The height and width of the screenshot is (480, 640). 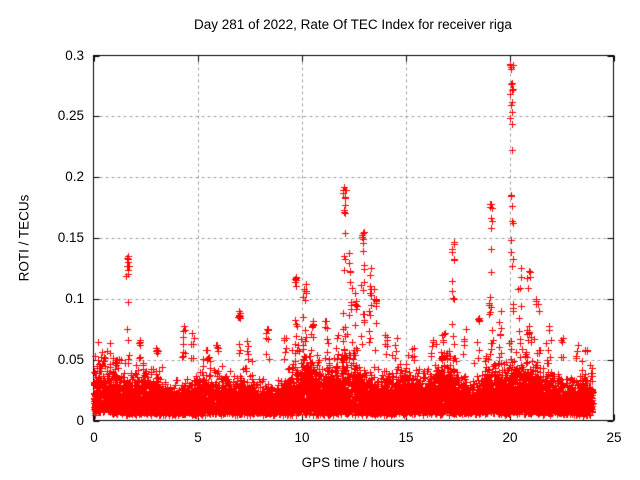 I want to click on y-tick-label: 0.3, so click(x=74, y=55).